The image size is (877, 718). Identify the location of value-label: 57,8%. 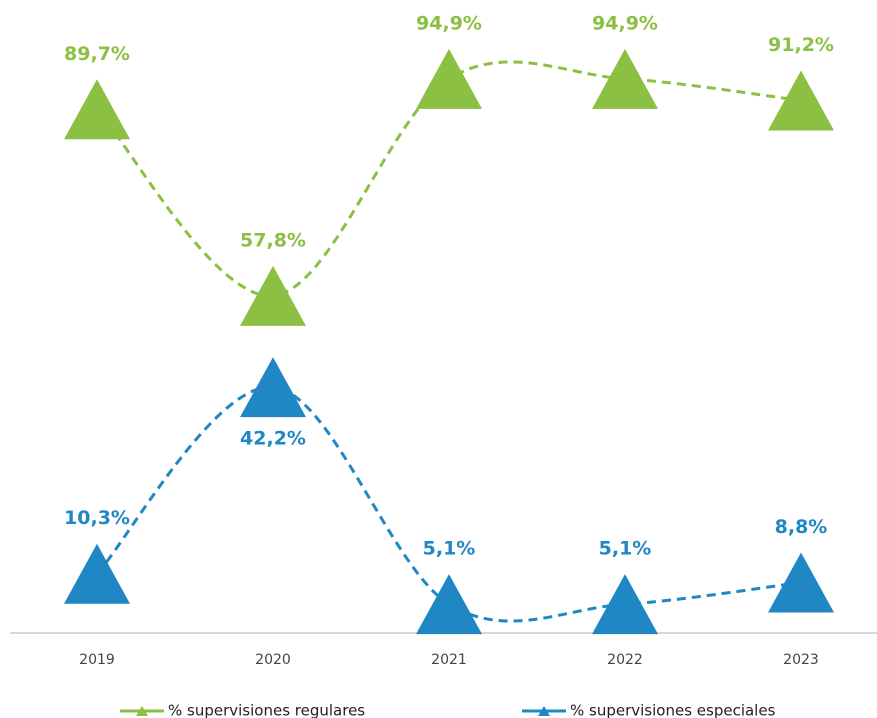
(273, 240).